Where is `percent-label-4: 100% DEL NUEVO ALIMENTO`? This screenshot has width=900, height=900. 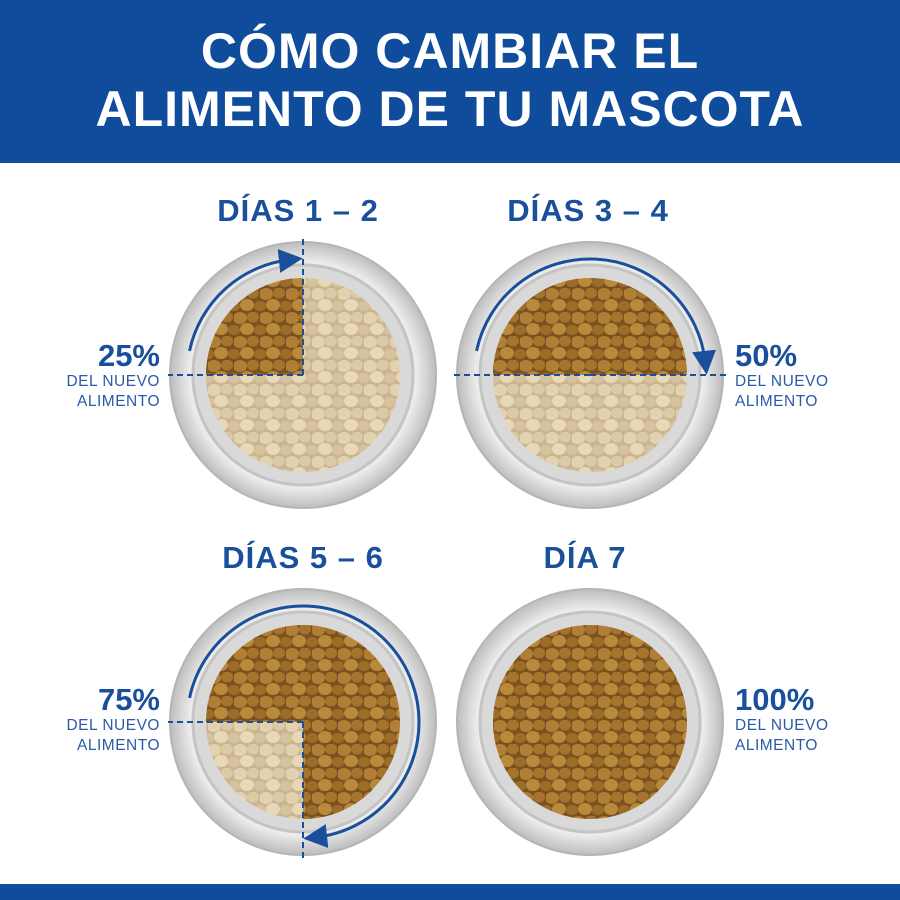
percent-label-4: 100% DEL NUEVO ALIMENTO is located at coordinates (800, 720).